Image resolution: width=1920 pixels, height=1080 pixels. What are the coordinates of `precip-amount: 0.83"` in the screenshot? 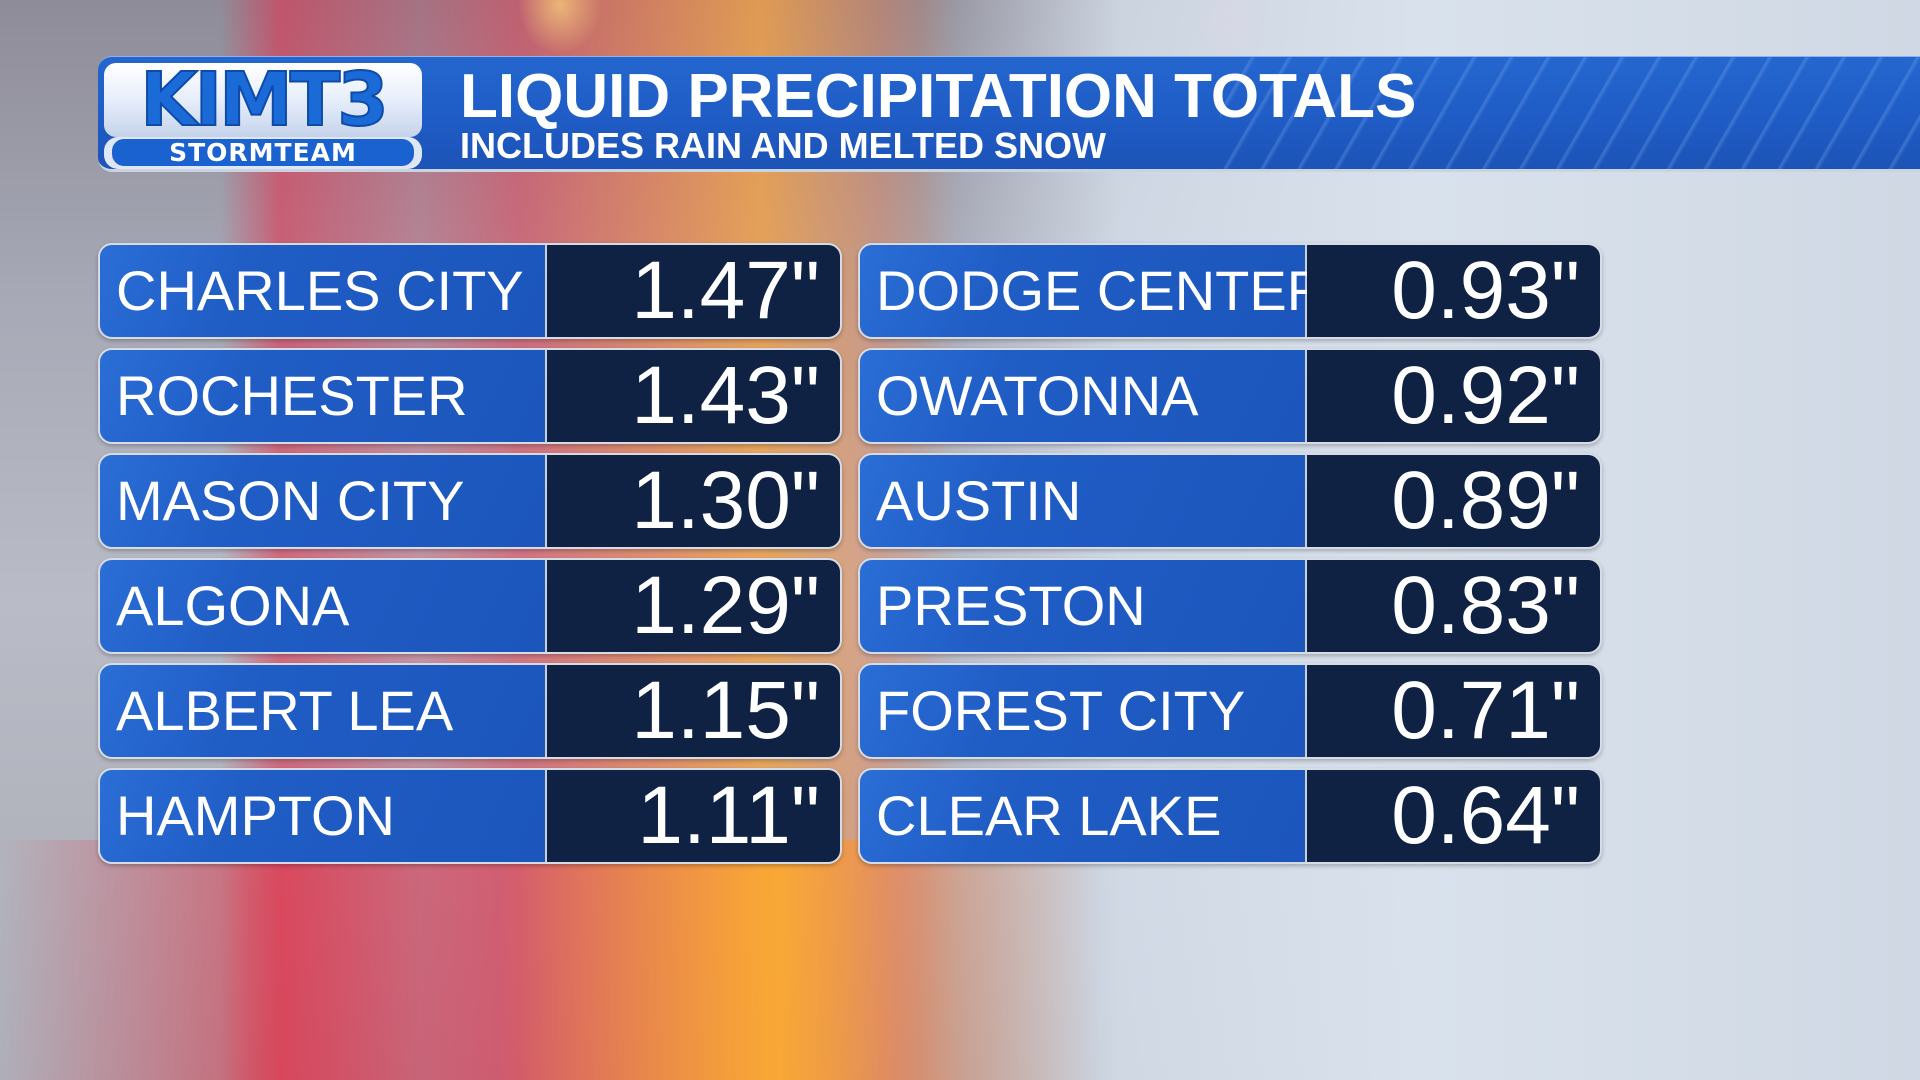 It's located at (1453, 606).